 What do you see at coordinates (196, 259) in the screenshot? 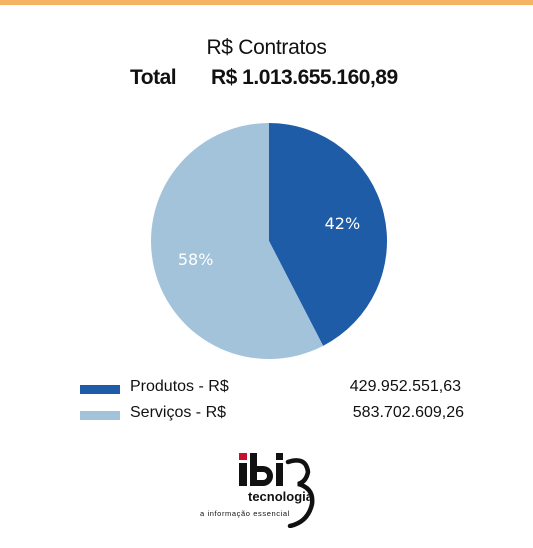
I see `pie-label-servicos: 58%` at bounding box center [196, 259].